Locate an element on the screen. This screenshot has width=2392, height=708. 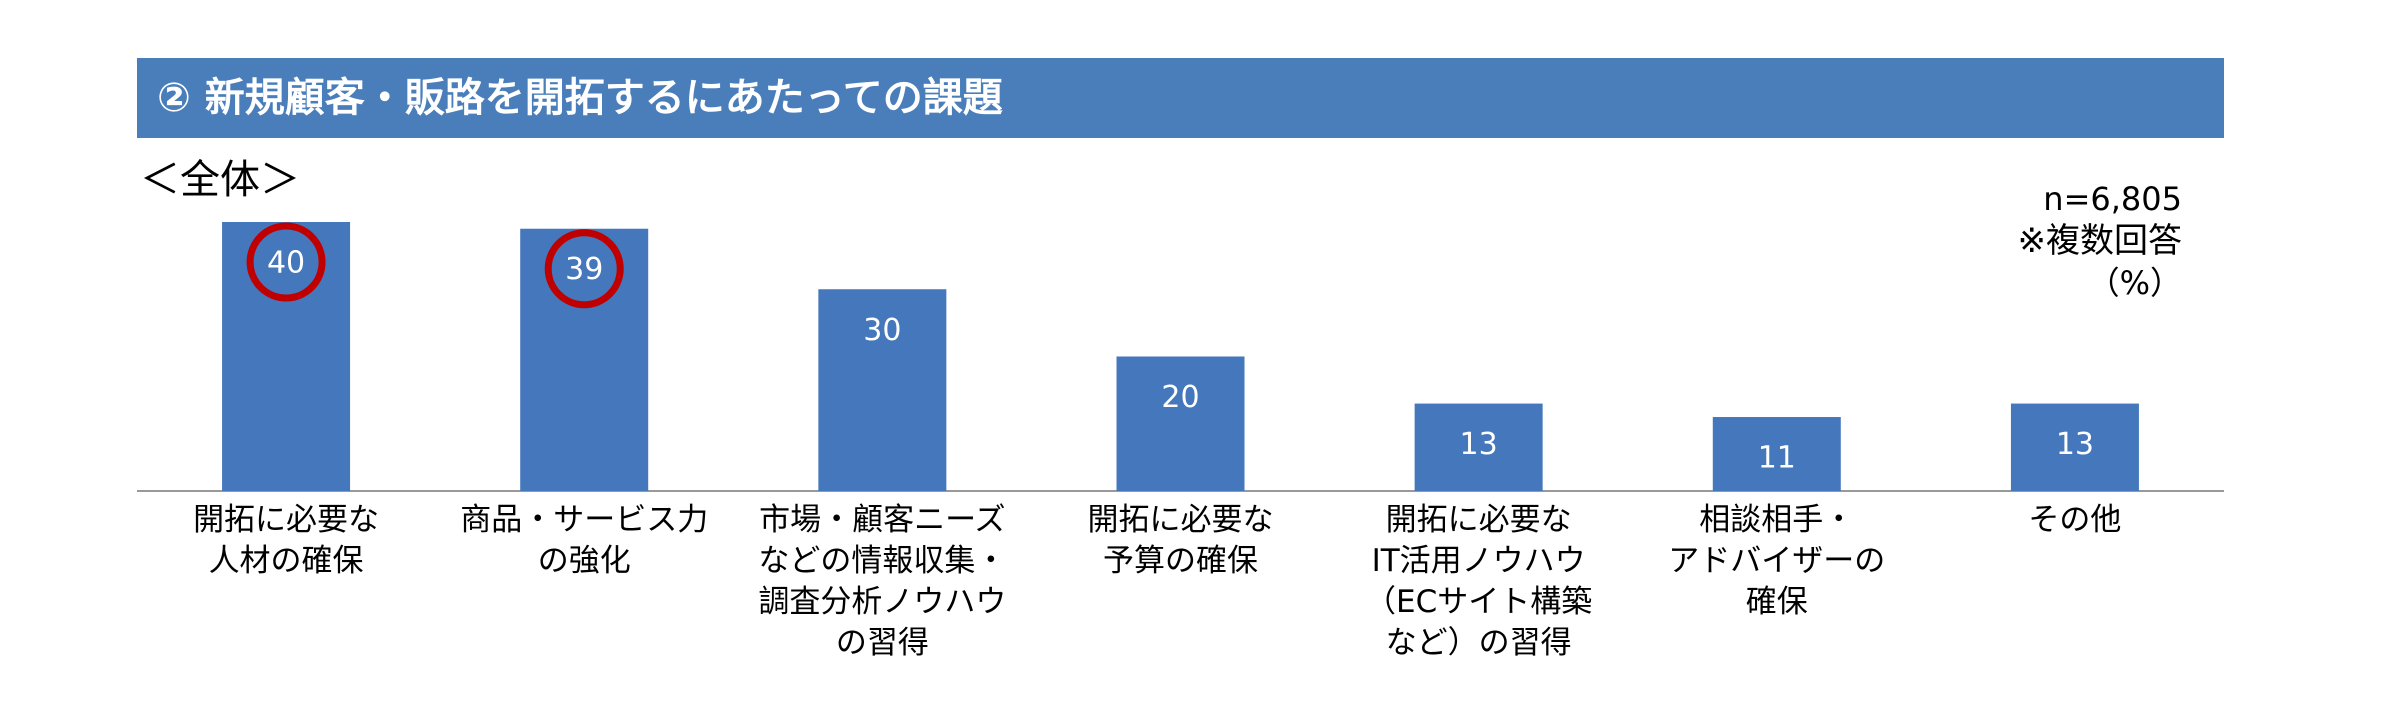
category-label-1: 商品・サービス力 の強化 is located at coordinates (584, 540).